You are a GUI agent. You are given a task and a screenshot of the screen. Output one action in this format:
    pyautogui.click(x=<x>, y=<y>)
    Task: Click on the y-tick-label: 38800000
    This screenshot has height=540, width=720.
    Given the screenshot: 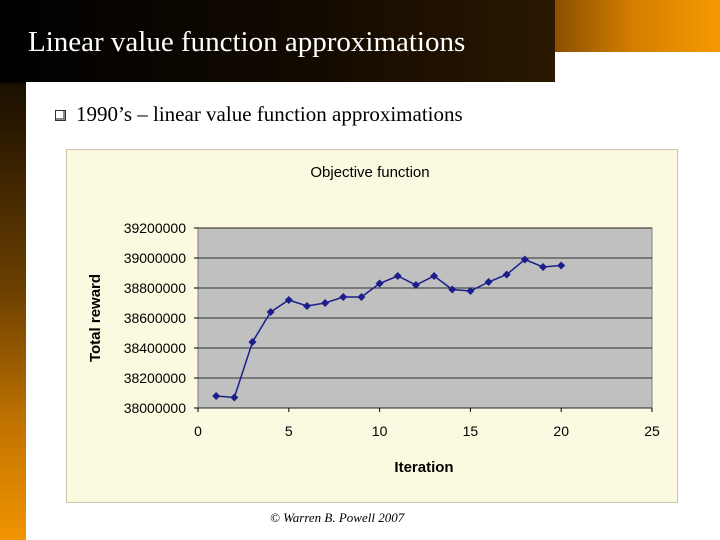 What is the action you would take?
    pyautogui.click(x=155, y=288)
    